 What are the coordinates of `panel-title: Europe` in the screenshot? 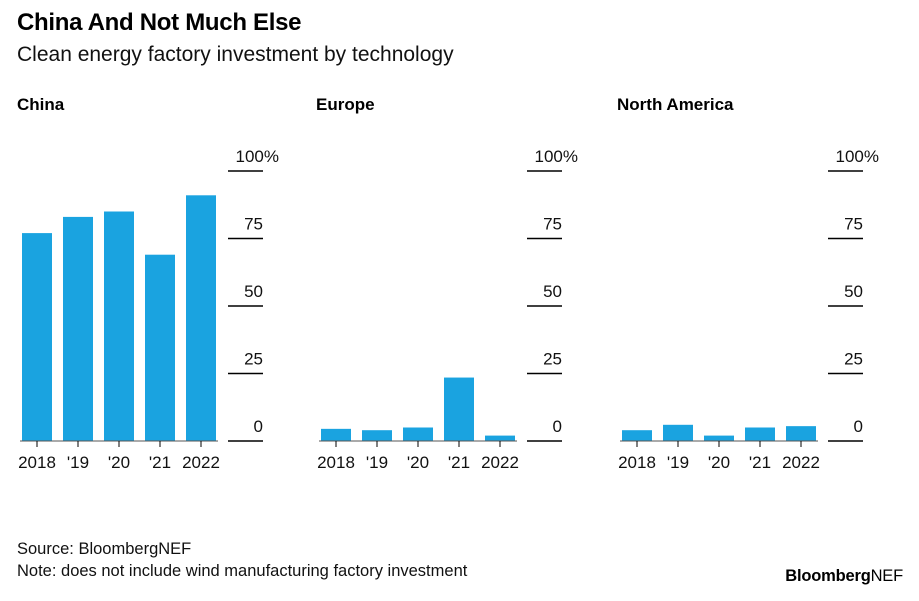 It's located at (345, 104).